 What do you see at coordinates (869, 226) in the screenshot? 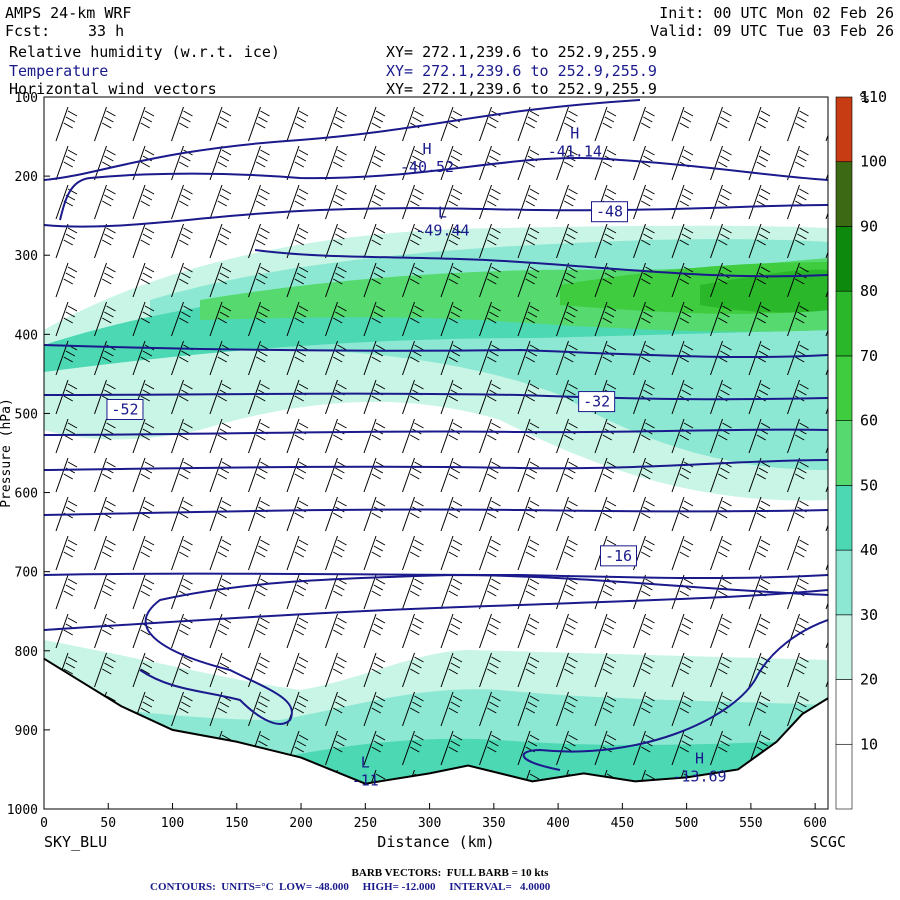
I see `colorbar-label: 90` at bounding box center [869, 226].